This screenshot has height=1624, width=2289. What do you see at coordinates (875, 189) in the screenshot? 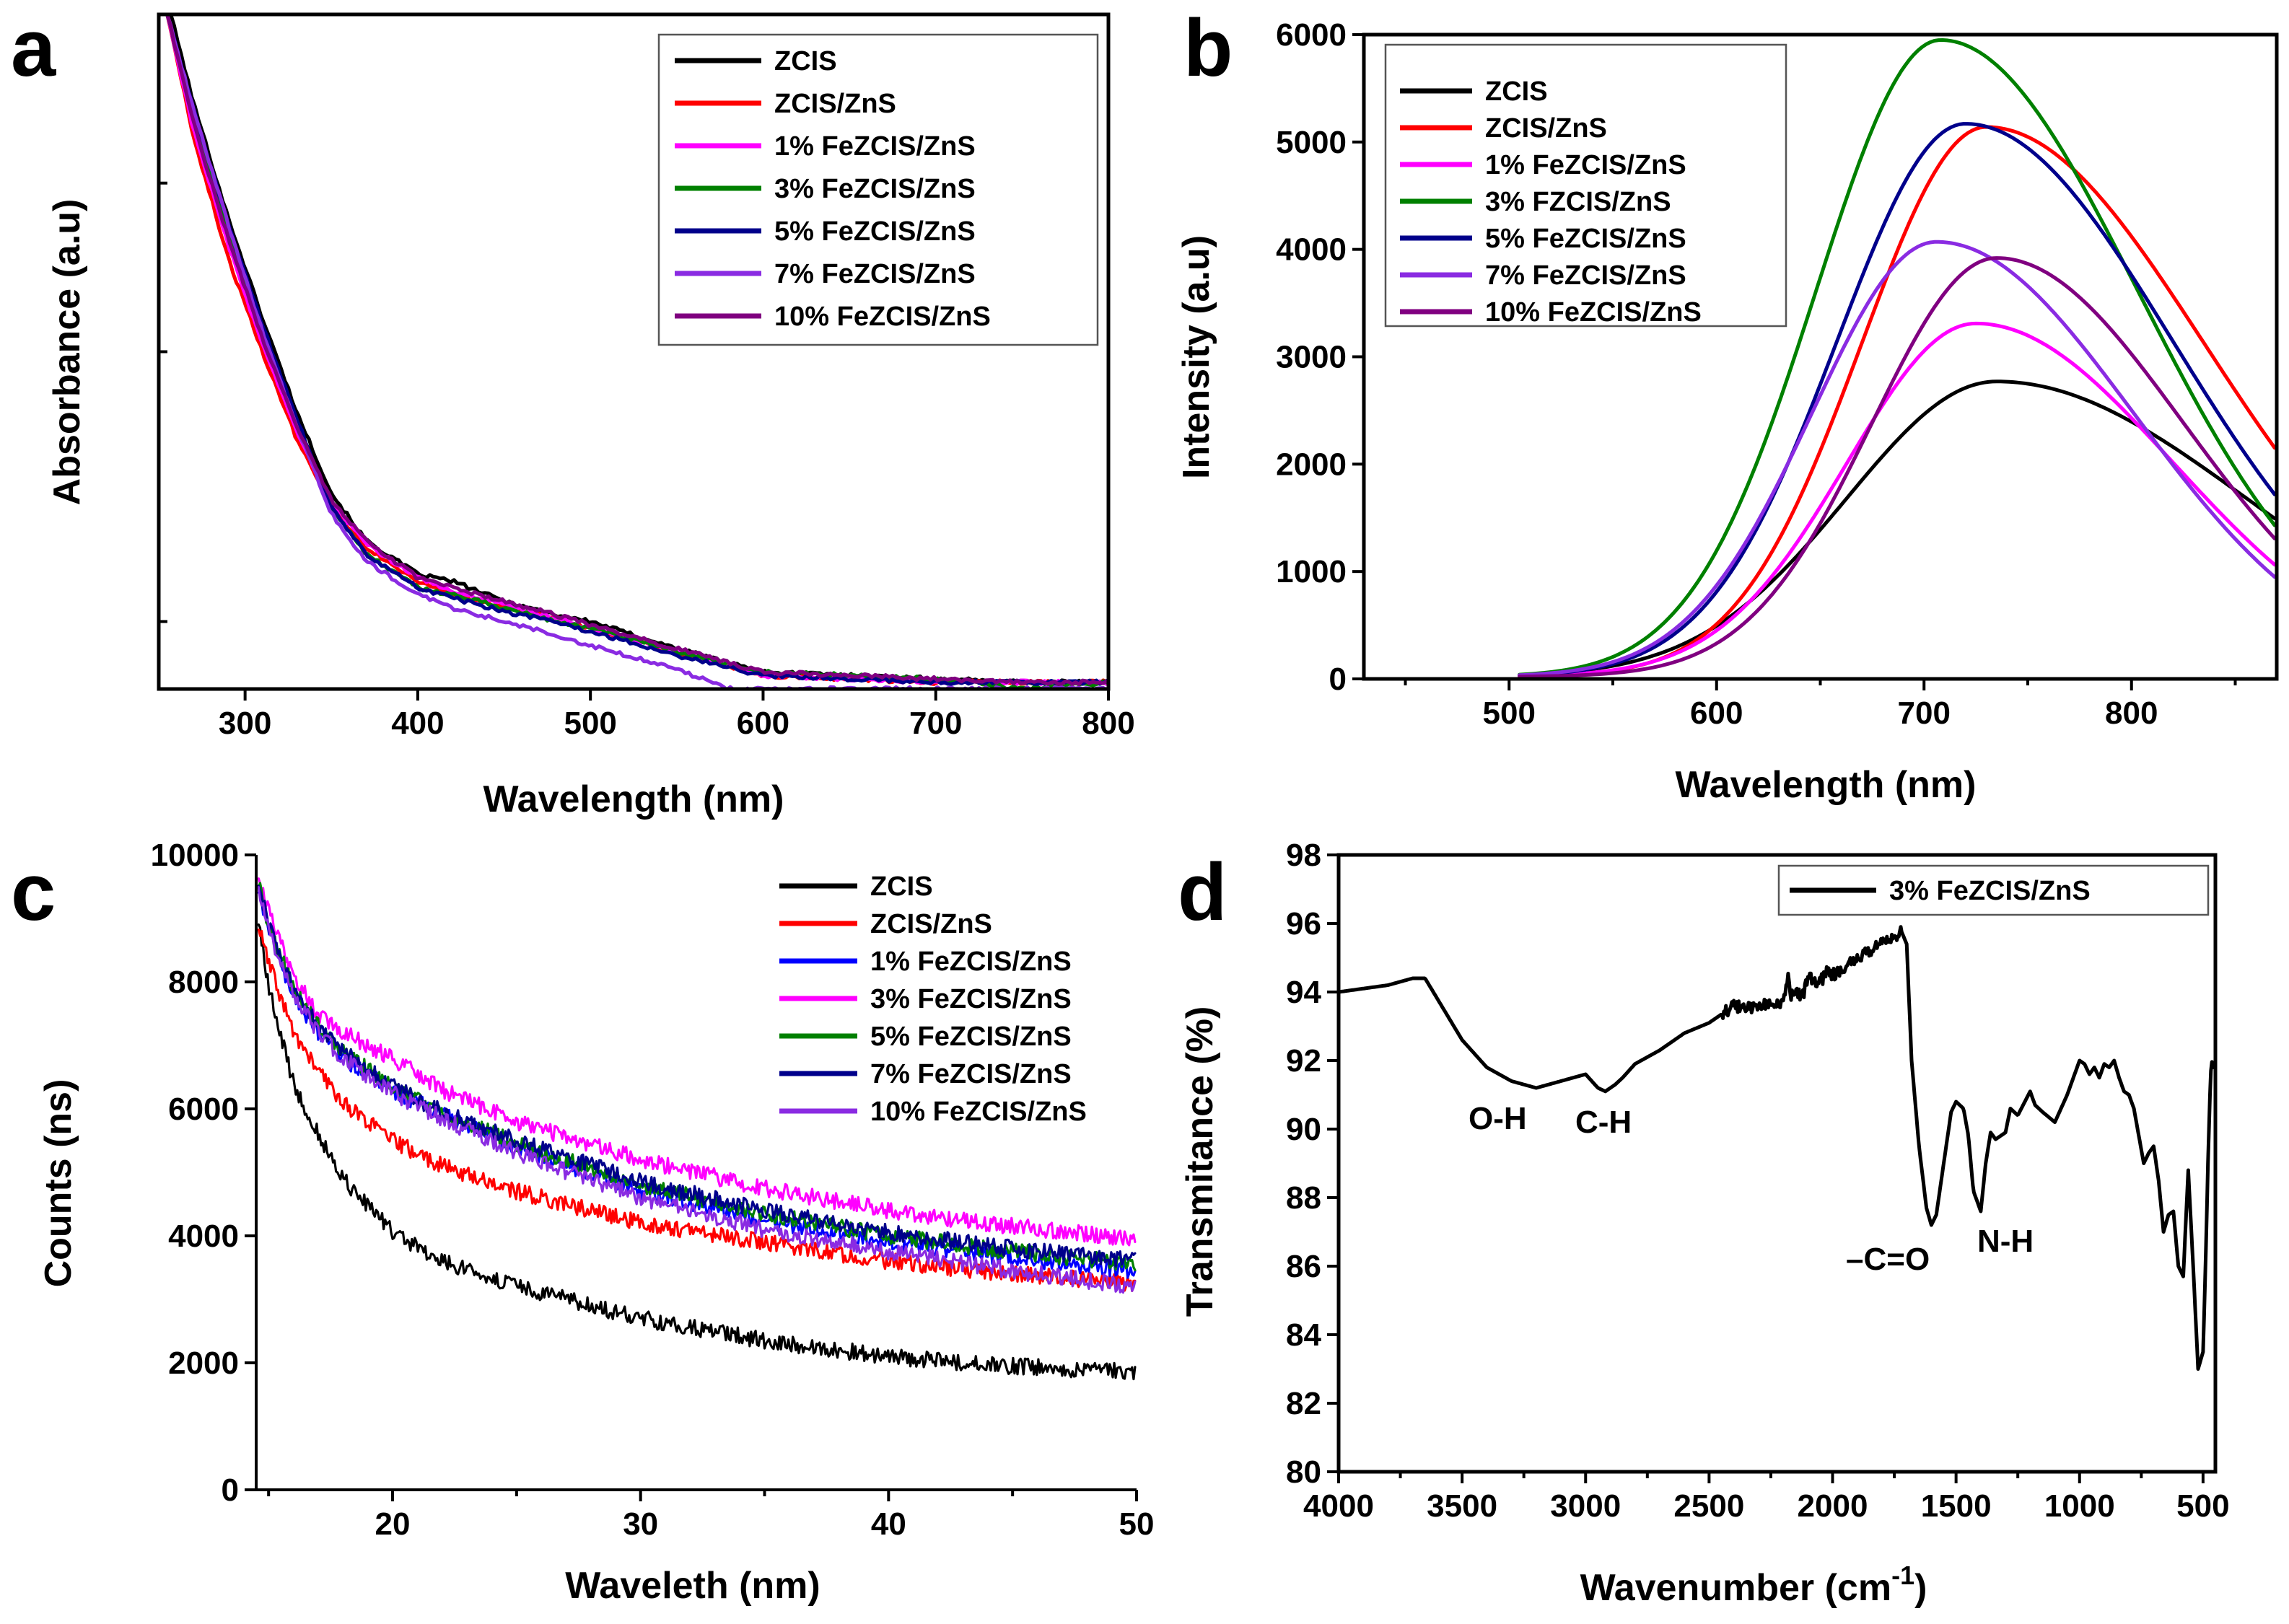
I see `panel-a-legend-label-3pct-fezcis-zns: 3% FeZCIS/ZnS` at bounding box center [875, 189].